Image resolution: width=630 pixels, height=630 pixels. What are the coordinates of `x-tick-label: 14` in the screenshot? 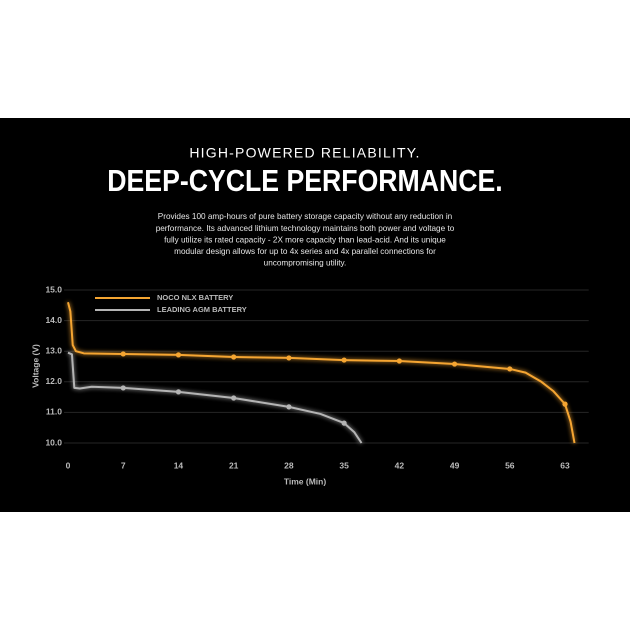 It's located at (179, 465).